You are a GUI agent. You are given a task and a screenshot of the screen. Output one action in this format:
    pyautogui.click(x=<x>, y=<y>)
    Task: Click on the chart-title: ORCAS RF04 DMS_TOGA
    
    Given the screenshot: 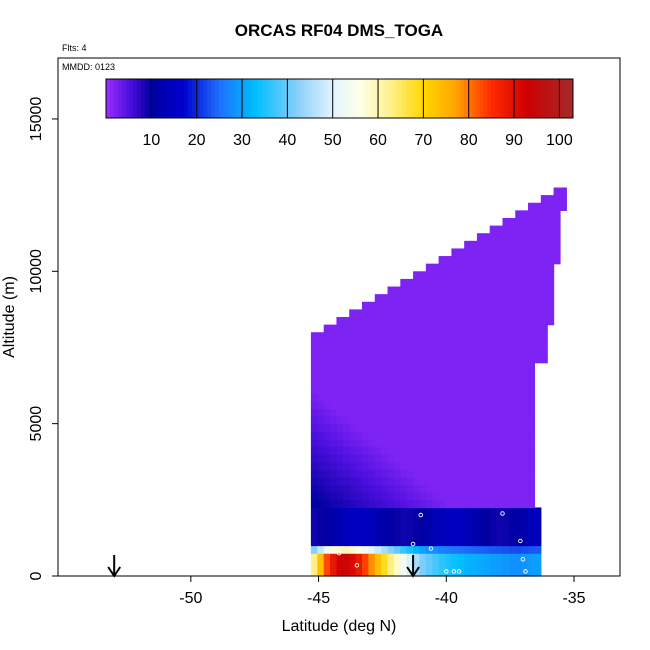 What is the action you would take?
    pyautogui.click(x=339, y=30)
    